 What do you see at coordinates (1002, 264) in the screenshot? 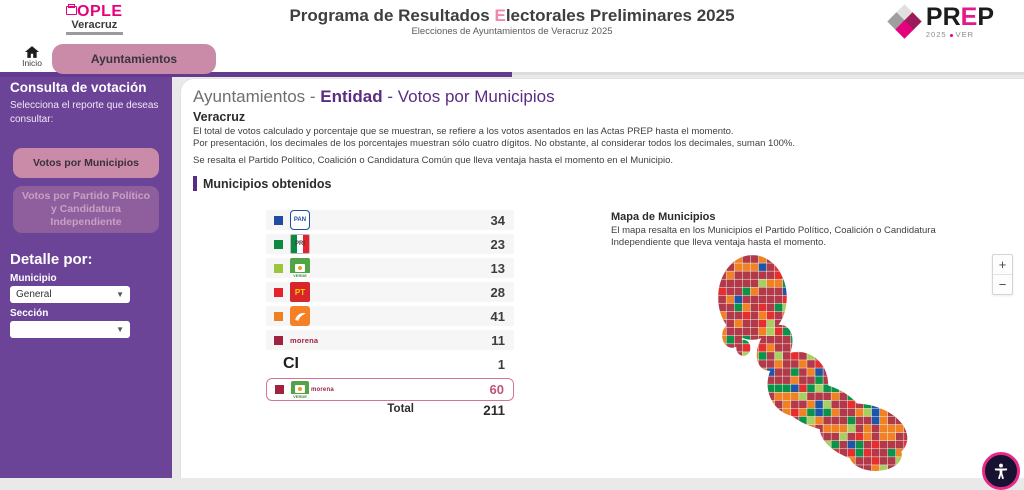
I see `map-zoom-in-button: +` at bounding box center [1002, 264].